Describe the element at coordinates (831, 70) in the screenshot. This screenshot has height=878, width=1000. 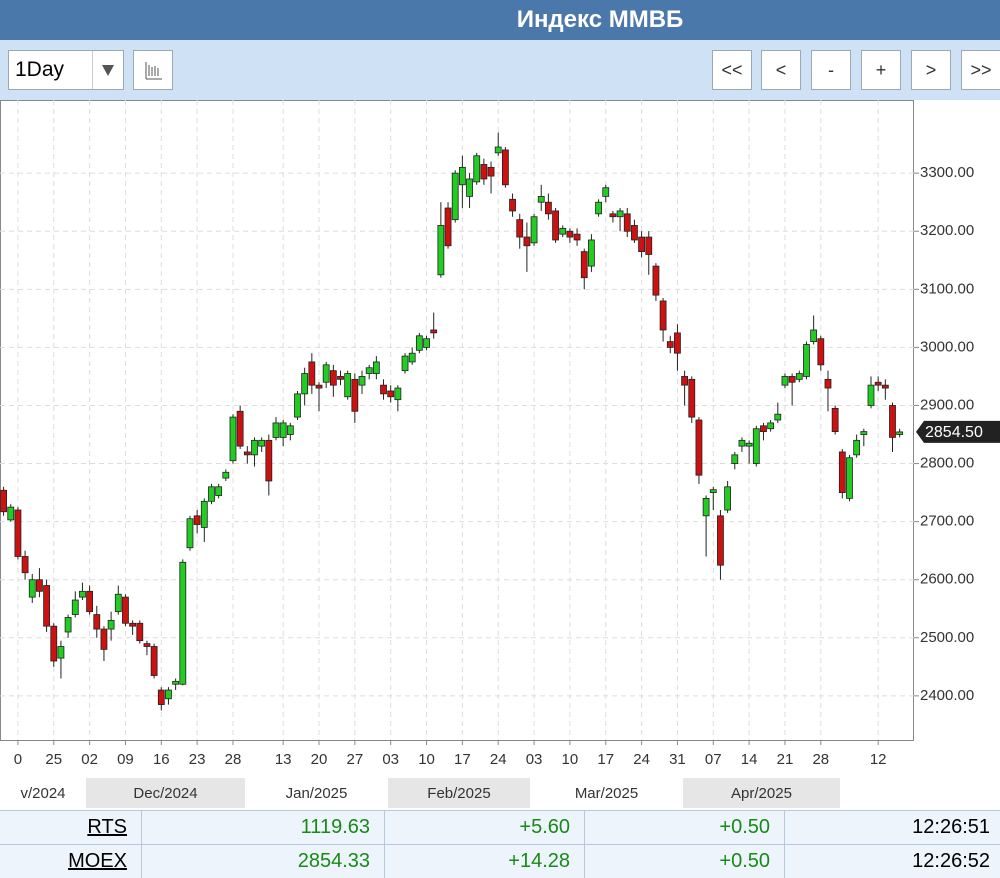
I see `nav-button: -` at that location.